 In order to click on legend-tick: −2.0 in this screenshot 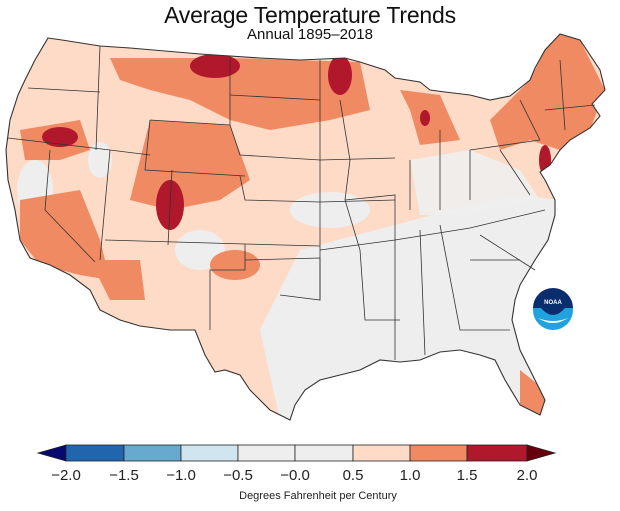, I will do `click(66, 475)`.